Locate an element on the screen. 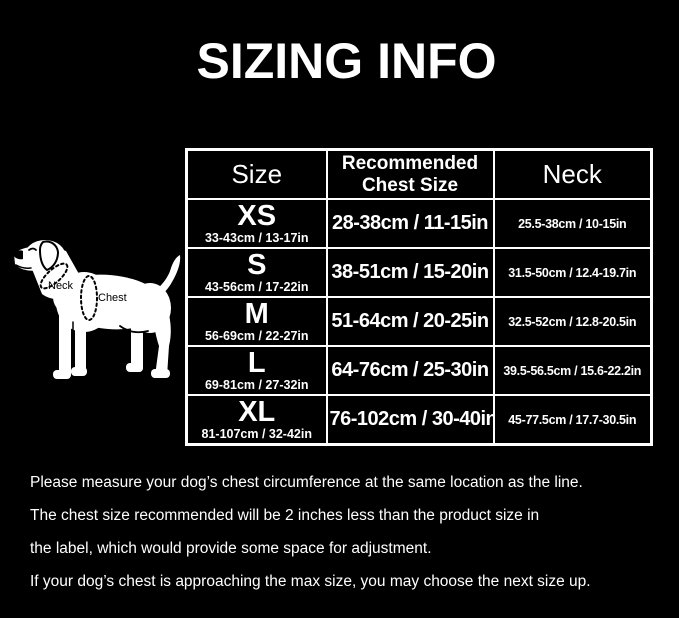 Image resolution: width=679 pixels, height=618 pixels. chest-cell-xs: 28-38cm / 11-15in is located at coordinates (410, 223).